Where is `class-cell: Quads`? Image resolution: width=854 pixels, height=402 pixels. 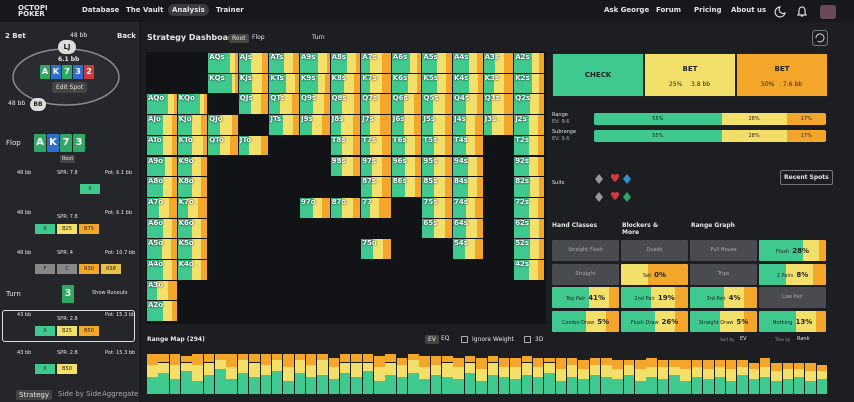 class-cell: Quads is located at coordinates (654, 250).